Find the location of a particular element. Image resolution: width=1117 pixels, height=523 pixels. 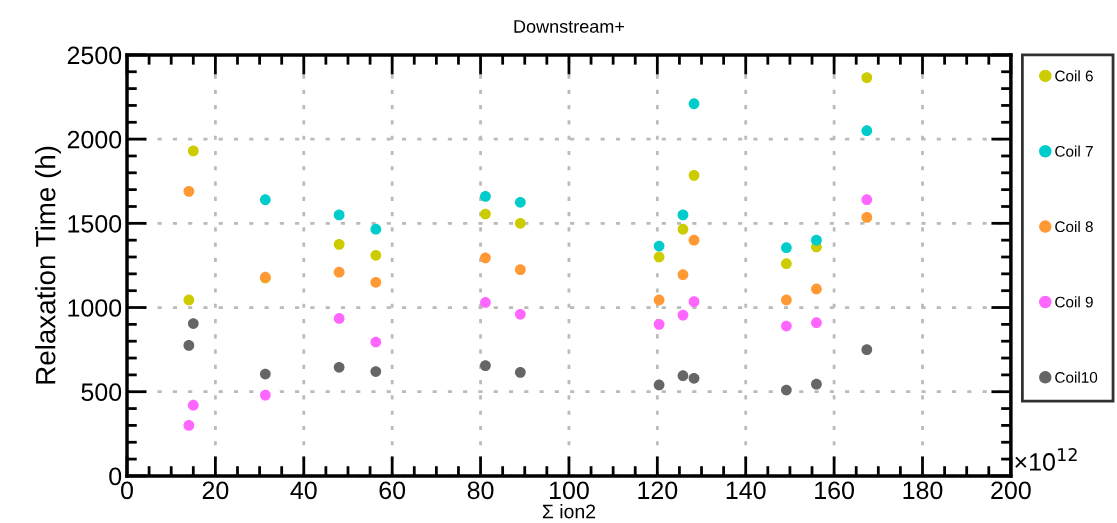

x-tick-label: 200 is located at coordinates (1011, 490).